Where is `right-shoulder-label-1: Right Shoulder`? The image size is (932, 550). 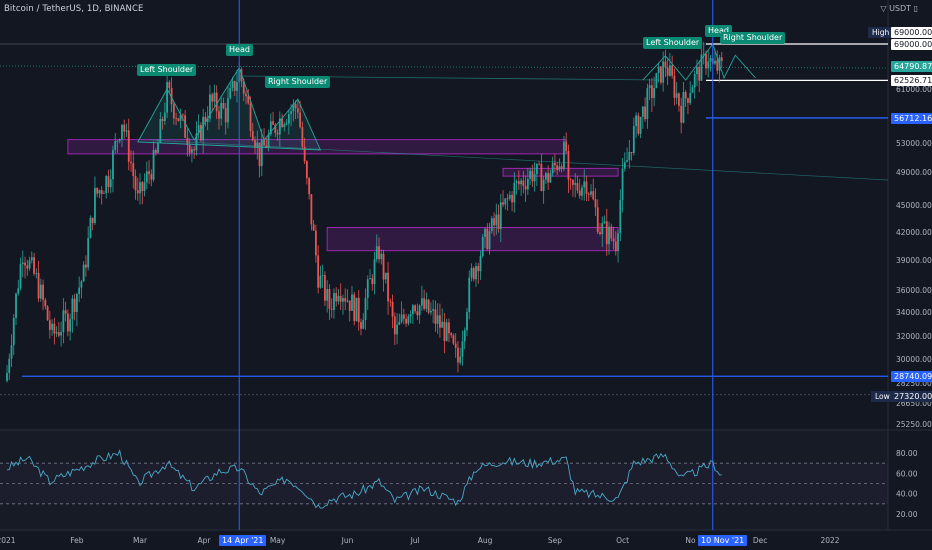
right-shoulder-label-1: Right Shoulder is located at coordinates (298, 82).